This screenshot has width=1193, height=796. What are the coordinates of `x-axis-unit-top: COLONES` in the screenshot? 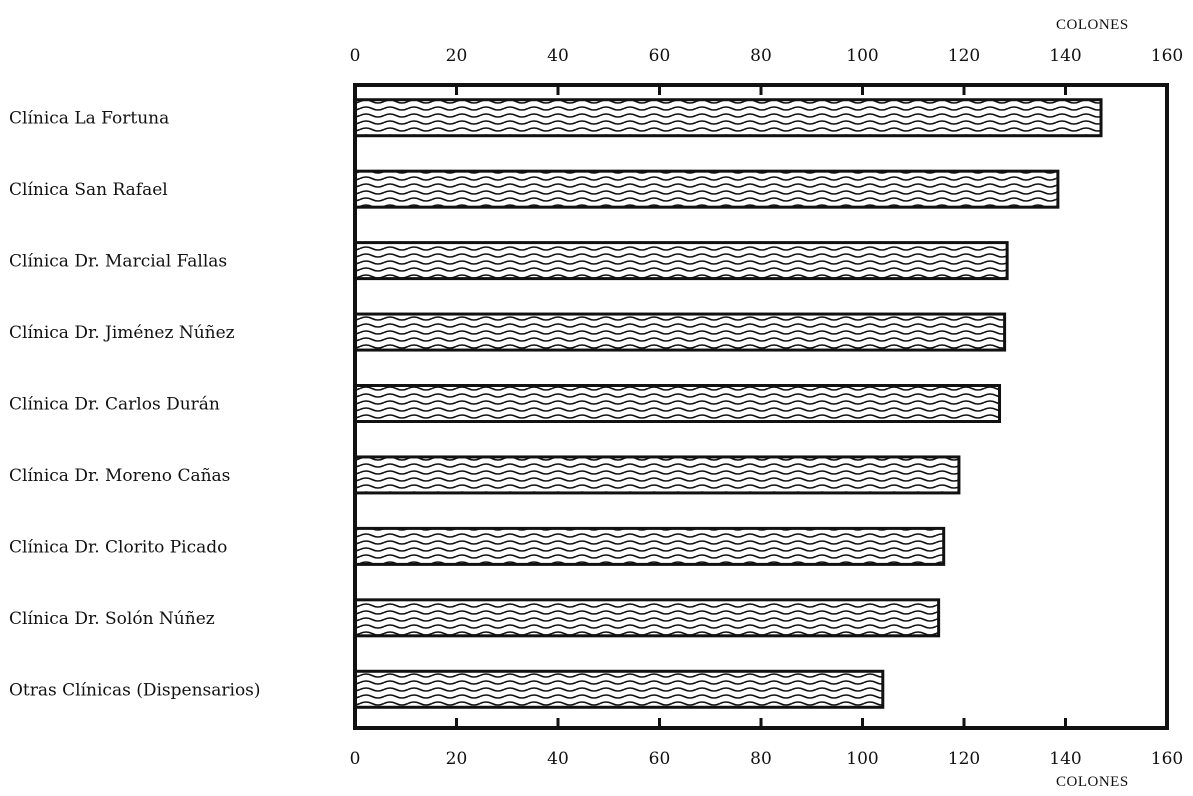 It's located at (1092, 25).